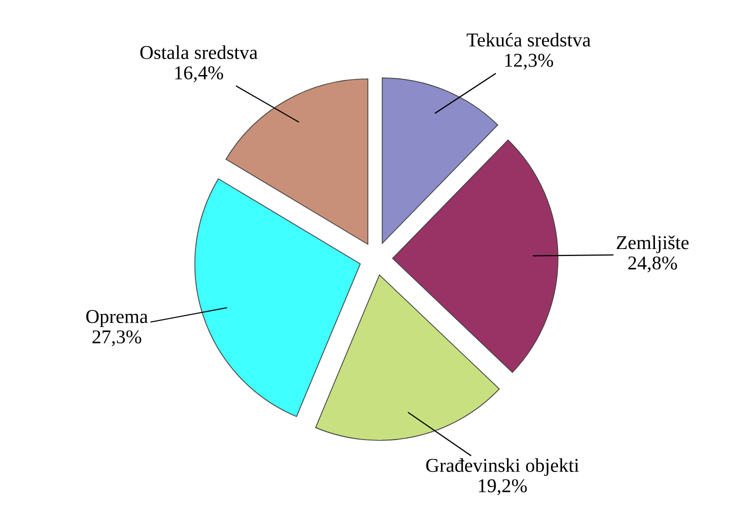 The height and width of the screenshot is (528, 752). I want to click on data-label: 16,4%, so click(199, 74).